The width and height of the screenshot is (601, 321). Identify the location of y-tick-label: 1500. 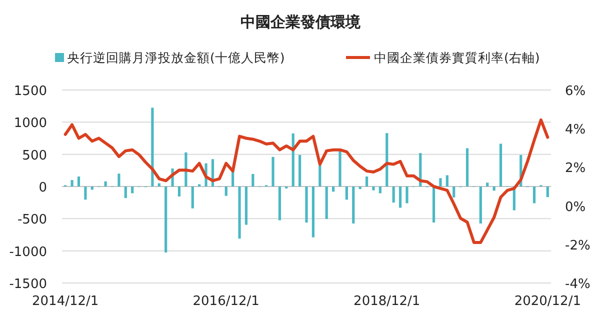
(30, 91).